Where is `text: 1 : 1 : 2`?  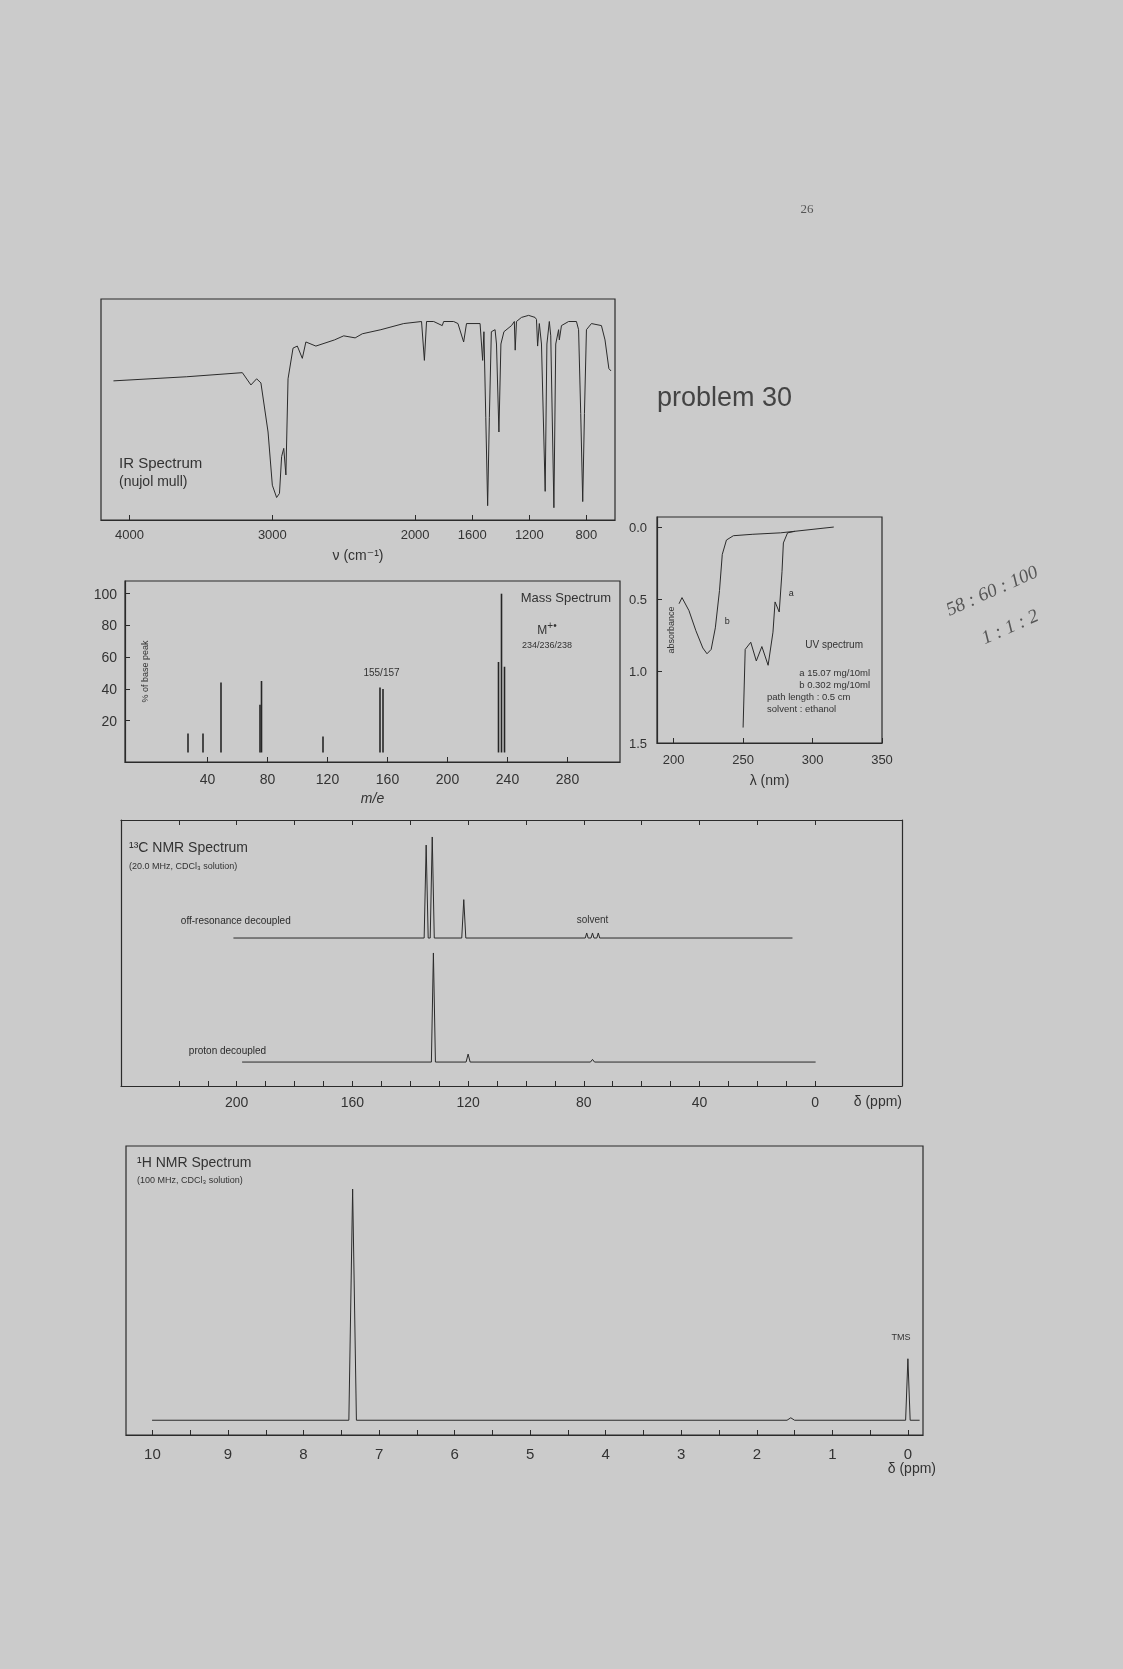 text: 1 : 1 : 2 is located at coordinates (1009, 626).